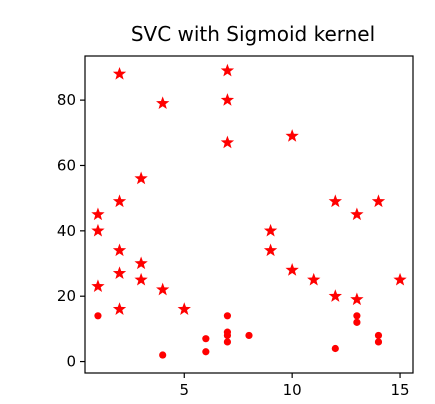  I want to click on x-axis-ticks: 5 10 15, so click(294, 386).